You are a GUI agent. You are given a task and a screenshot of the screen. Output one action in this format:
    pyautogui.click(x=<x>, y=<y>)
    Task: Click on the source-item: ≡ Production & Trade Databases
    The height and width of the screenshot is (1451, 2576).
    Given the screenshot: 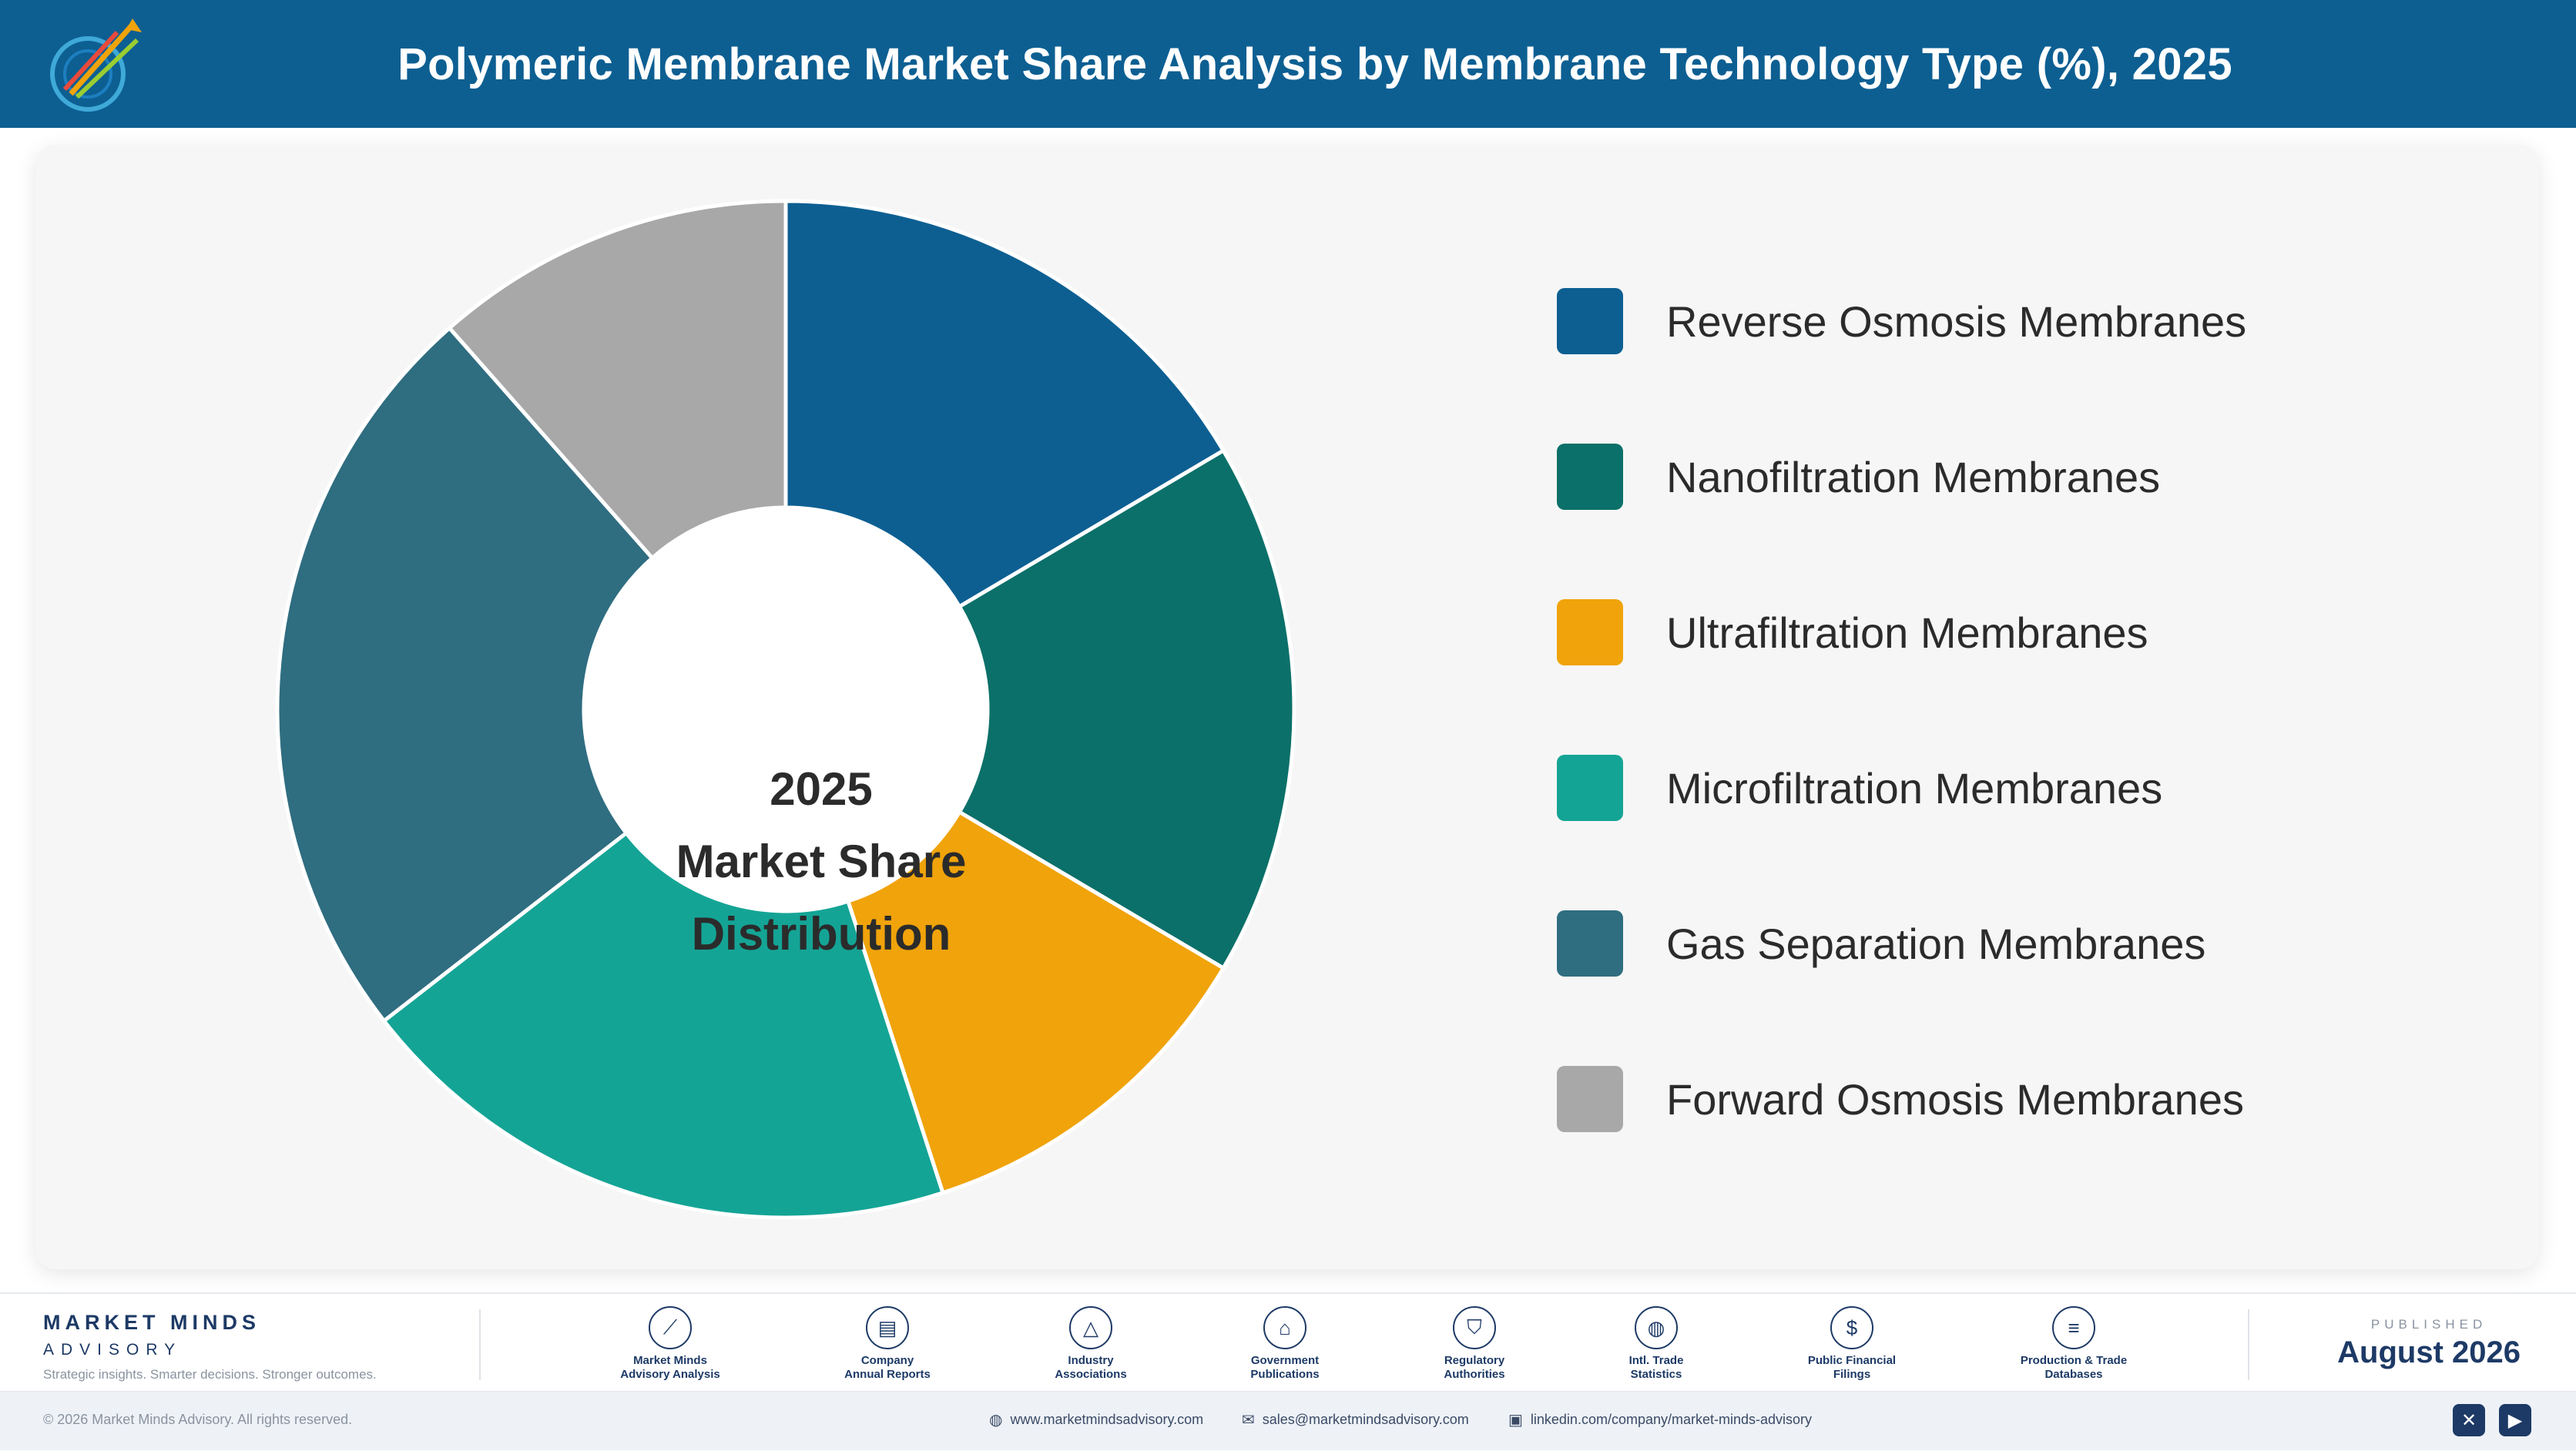 What is the action you would take?
    pyautogui.click(x=2074, y=1344)
    